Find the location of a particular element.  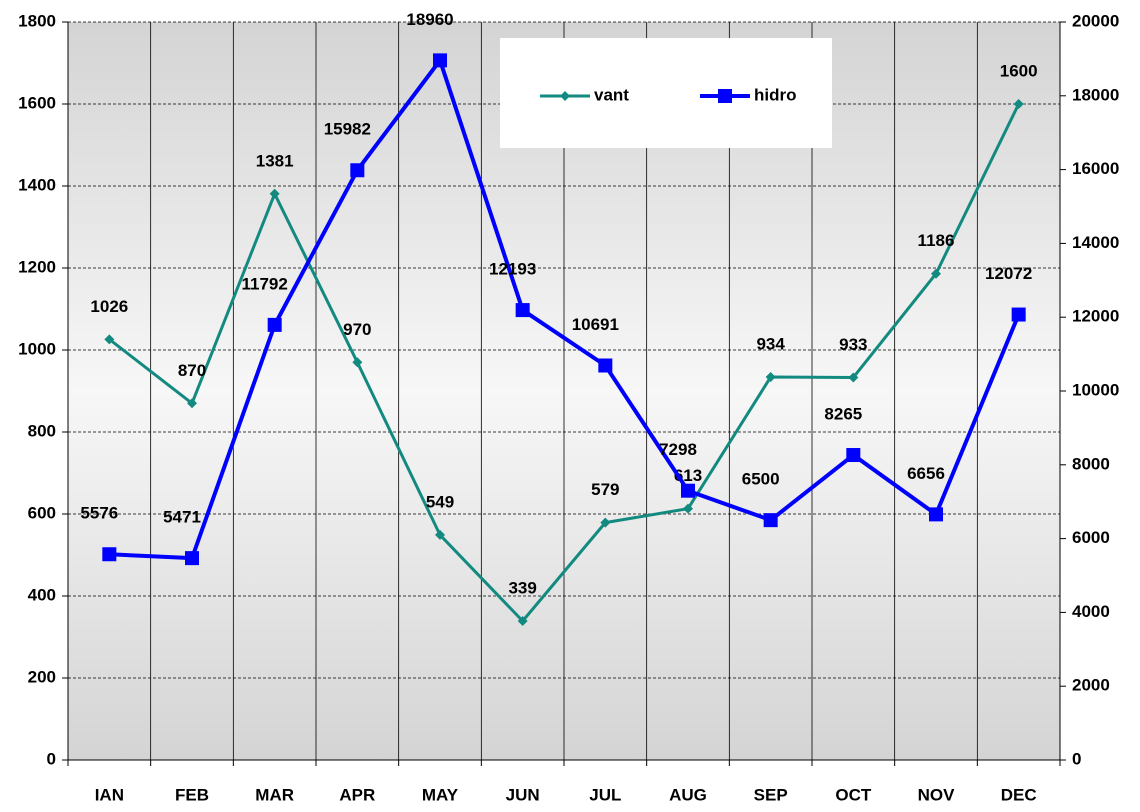

y2-tick-label: 20000 is located at coordinates (1095, 20).